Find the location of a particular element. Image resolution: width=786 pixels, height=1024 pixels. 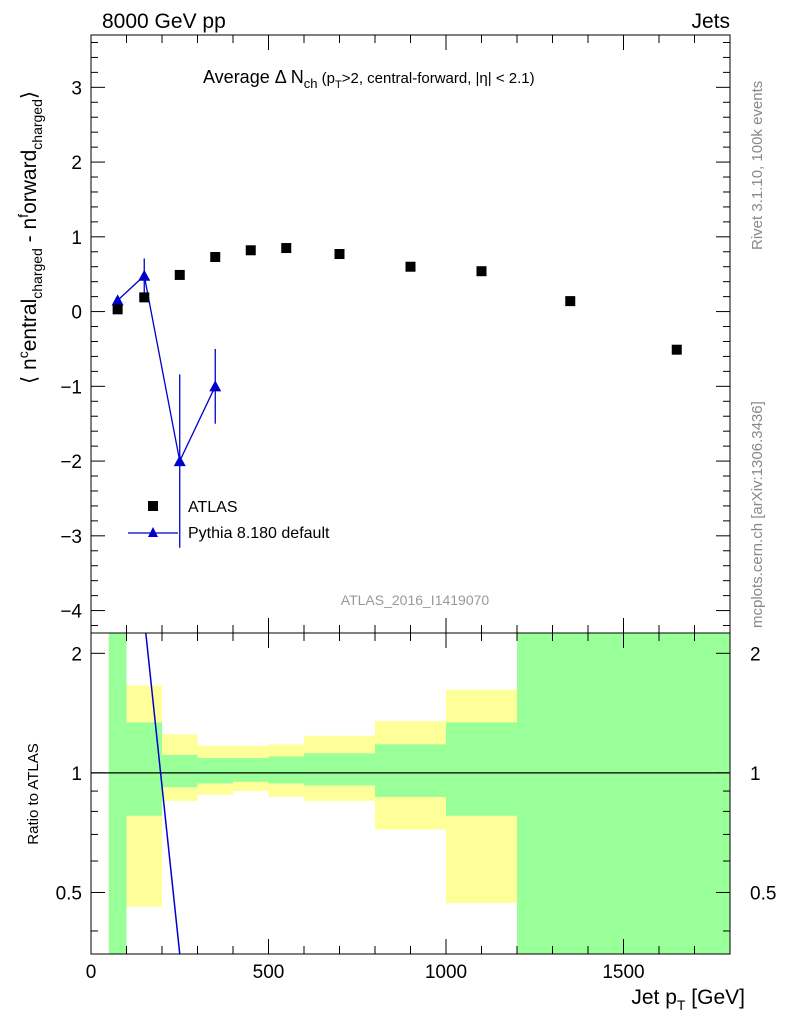

header-jets: Jets is located at coordinates (710, 21).